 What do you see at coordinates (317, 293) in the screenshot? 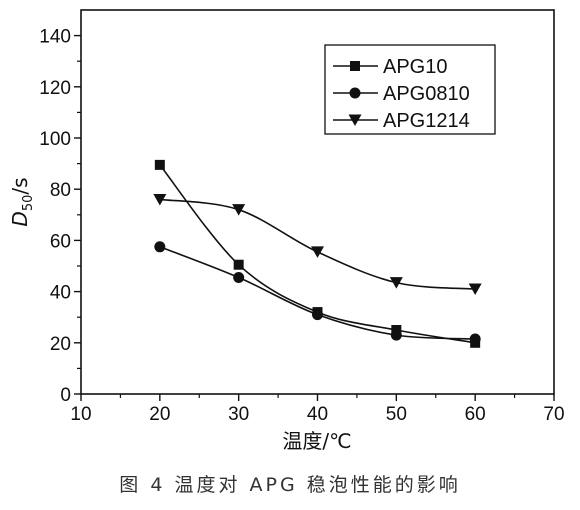
I see `series-line-apg0810` at bounding box center [317, 293].